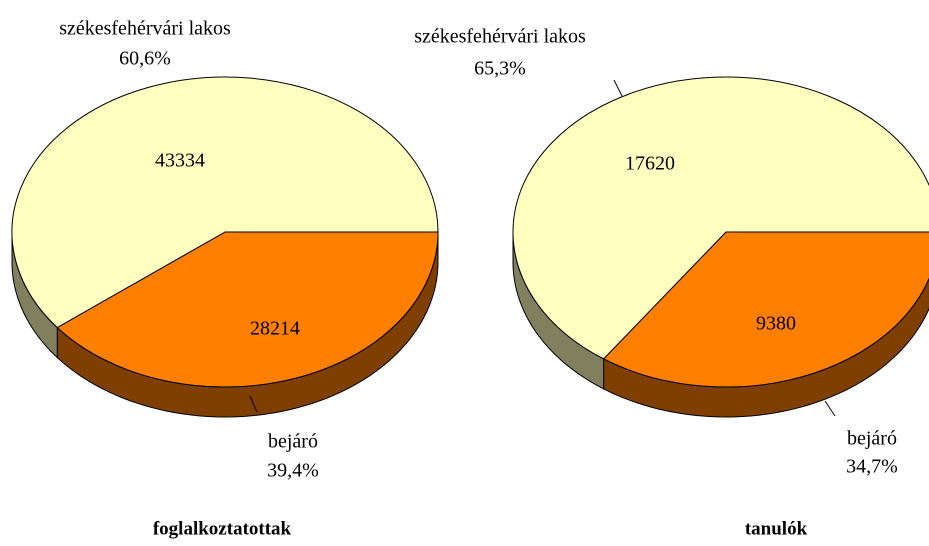 The height and width of the screenshot is (546, 929). I want to click on chart-title: foglalkoztatottak, so click(222, 528).